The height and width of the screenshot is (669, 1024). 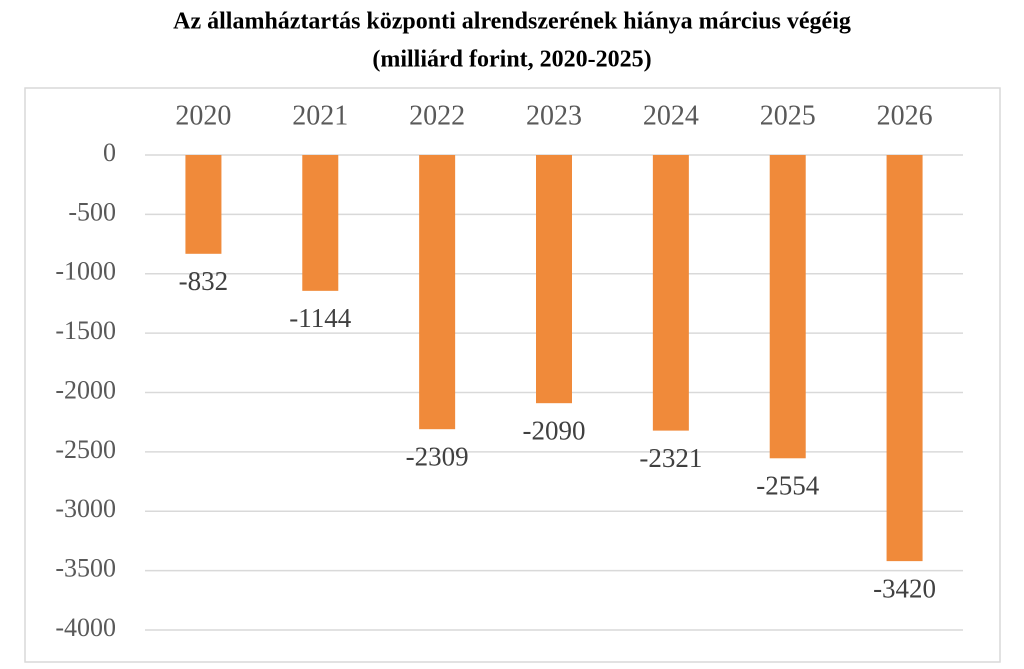 What do you see at coordinates (671, 115) in the screenshot?
I see `x-tick-label: 2024` at bounding box center [671, 115].